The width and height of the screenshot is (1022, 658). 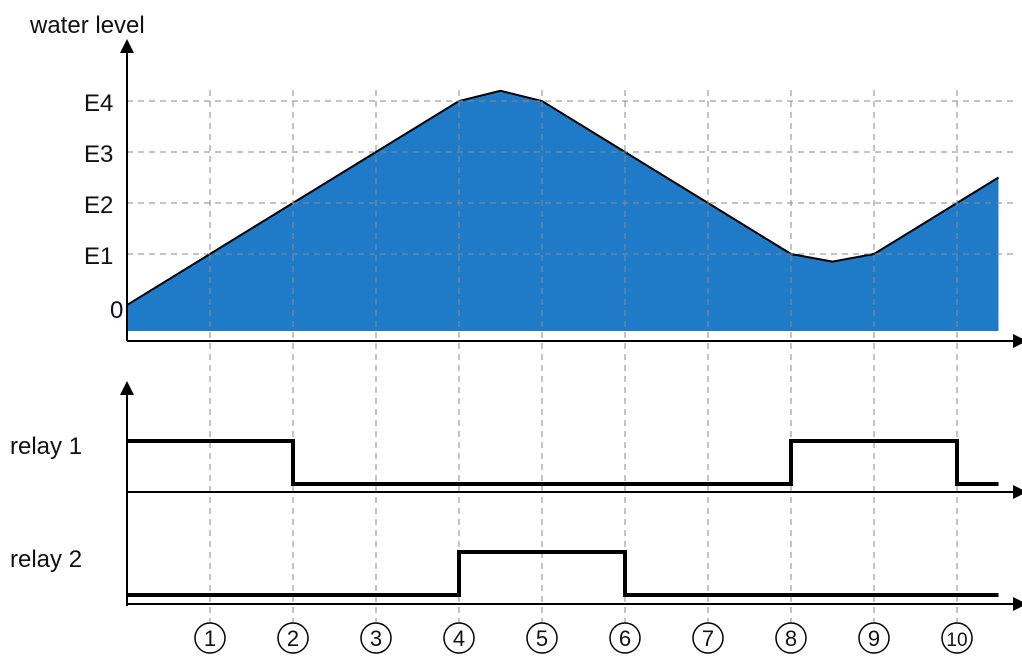 I want to click on y-axis-title: water level, so click(x=87, y=25).